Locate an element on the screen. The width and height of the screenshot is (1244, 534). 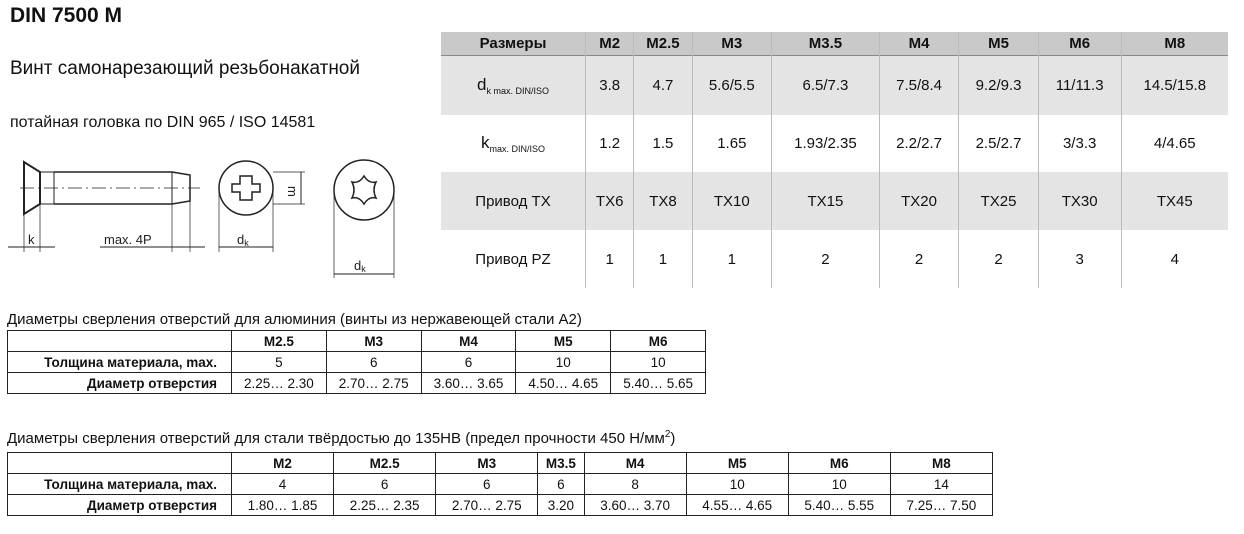
cell: 7.5/8.4 is located at coordinates (918, 85).